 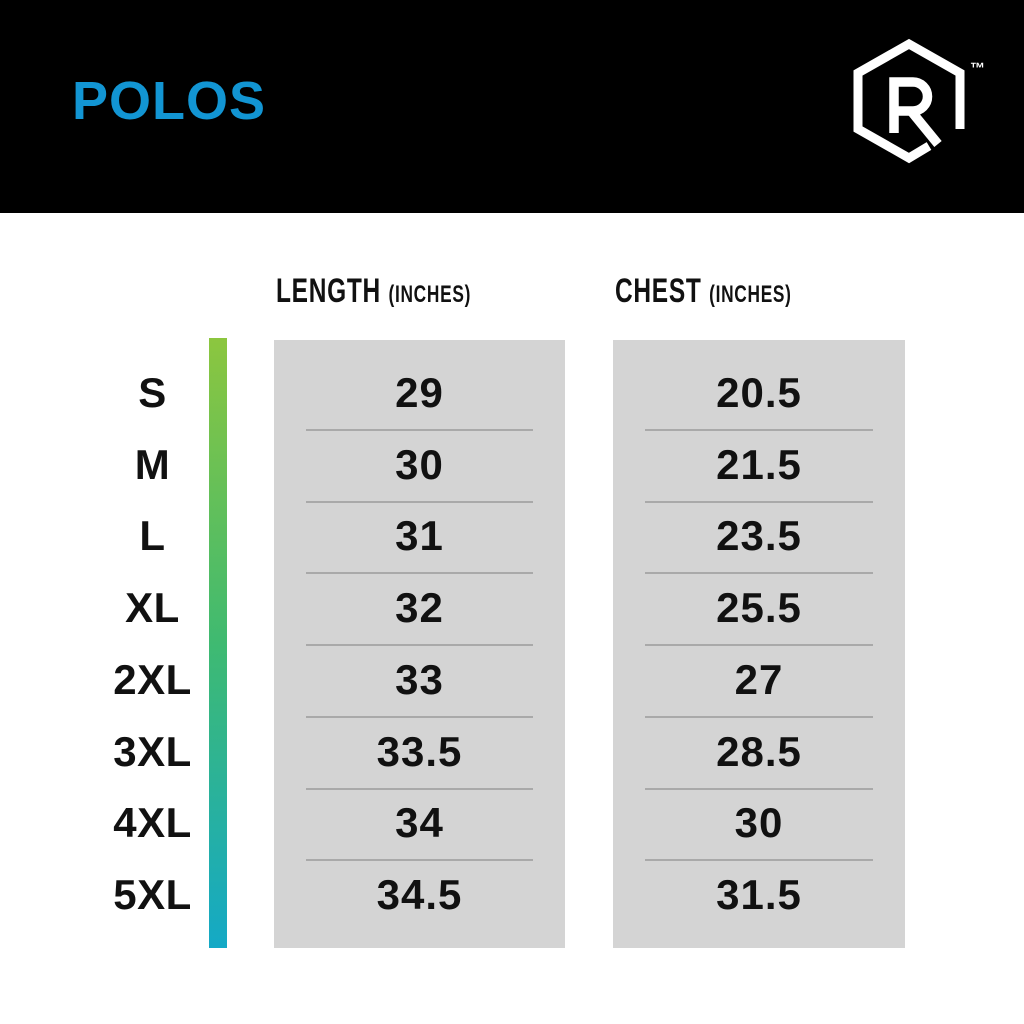 What do you see at coordinates (419, 751) in the screenshot?
I see `length-value-cell: 33.5` at bounding box center [419, 751].